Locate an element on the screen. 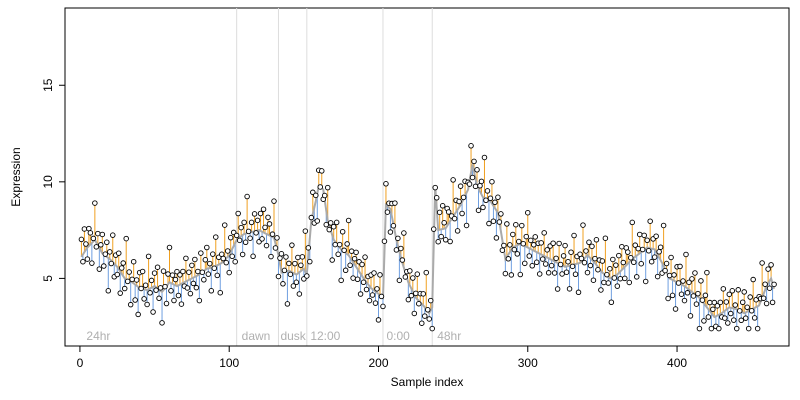  x-axis-title: Sample index is located at coordinates (427, 382).